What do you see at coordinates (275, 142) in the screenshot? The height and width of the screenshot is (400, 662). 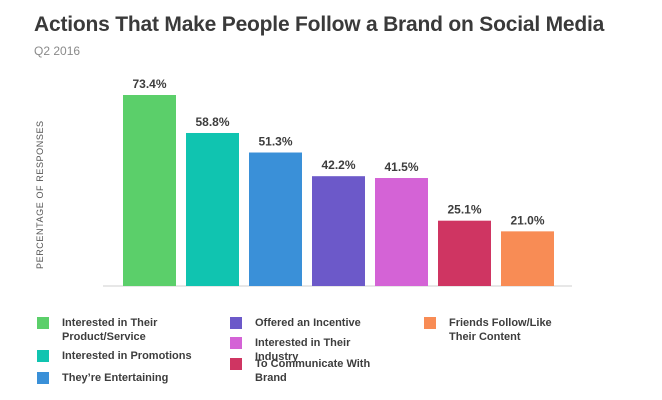 I see `data-label-3: 51.3%` at bounding box center [275, 142].